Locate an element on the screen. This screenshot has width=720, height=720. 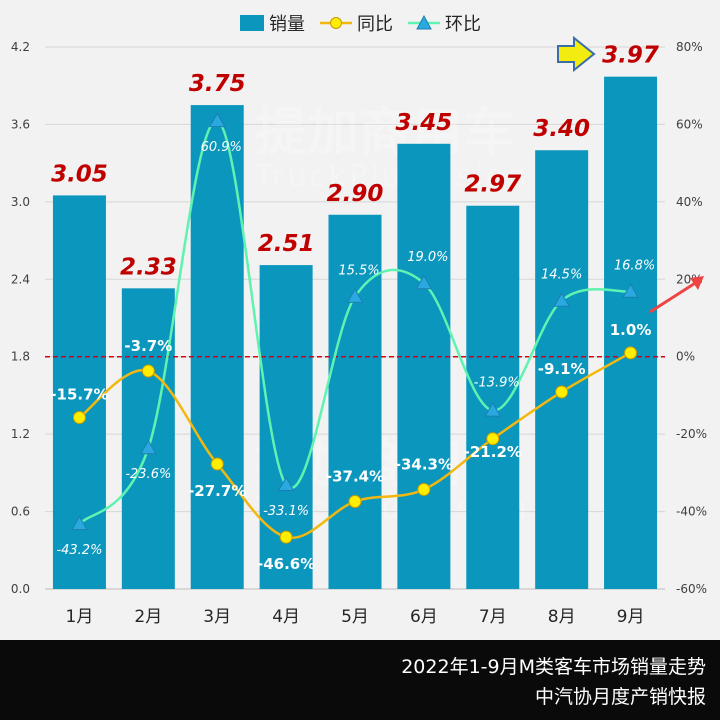
yoy-marker-3月 is located at coordinates (217, 464).